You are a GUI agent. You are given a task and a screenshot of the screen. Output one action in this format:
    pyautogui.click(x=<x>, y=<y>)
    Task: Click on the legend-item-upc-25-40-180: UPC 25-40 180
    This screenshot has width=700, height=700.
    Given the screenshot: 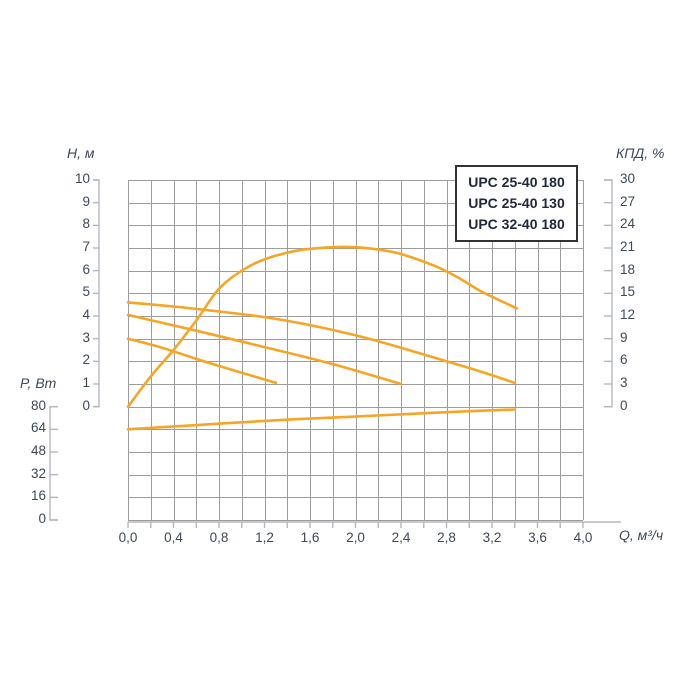 What is the action you would take?
    pyautogui.click(x=516, y=181)
    